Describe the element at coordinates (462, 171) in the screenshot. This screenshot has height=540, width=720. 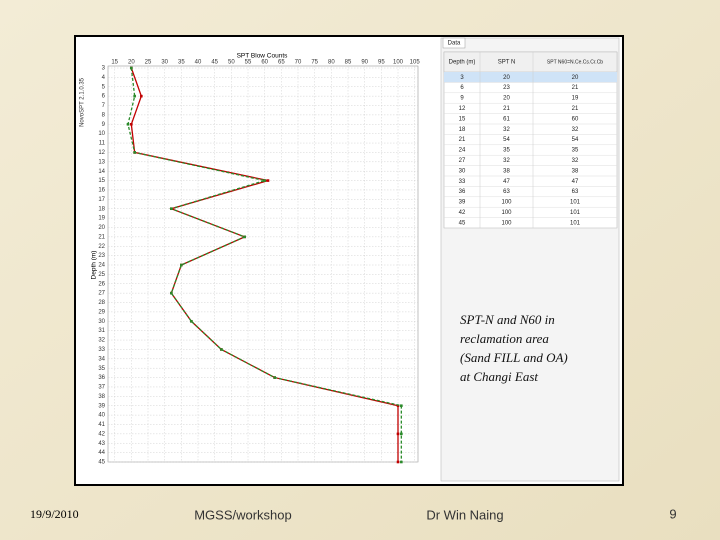
I see `table-cell: 30` at that location.